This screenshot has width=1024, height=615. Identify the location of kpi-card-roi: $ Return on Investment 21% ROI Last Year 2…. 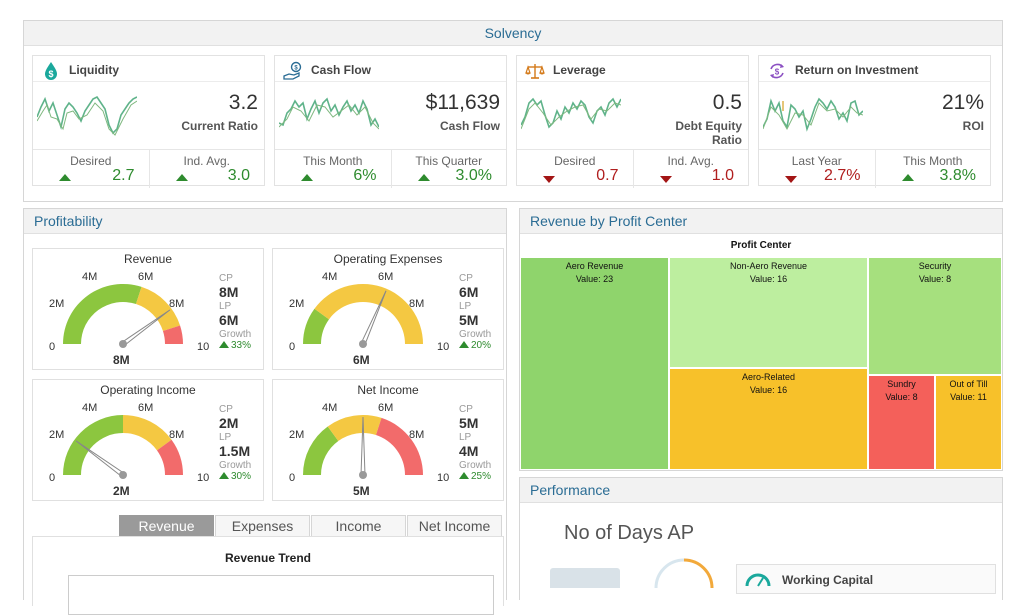
(874, 121).